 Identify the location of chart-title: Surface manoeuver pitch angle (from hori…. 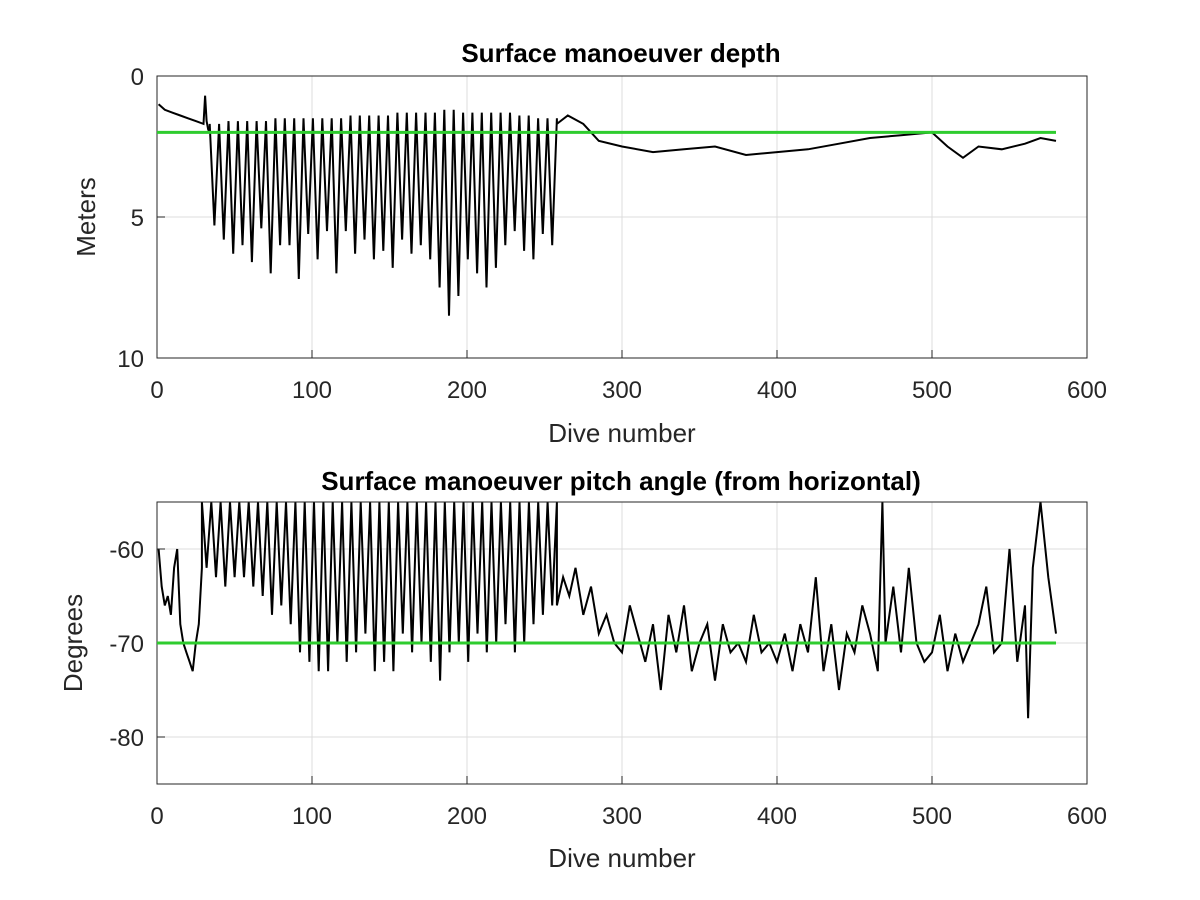
(621, 481).